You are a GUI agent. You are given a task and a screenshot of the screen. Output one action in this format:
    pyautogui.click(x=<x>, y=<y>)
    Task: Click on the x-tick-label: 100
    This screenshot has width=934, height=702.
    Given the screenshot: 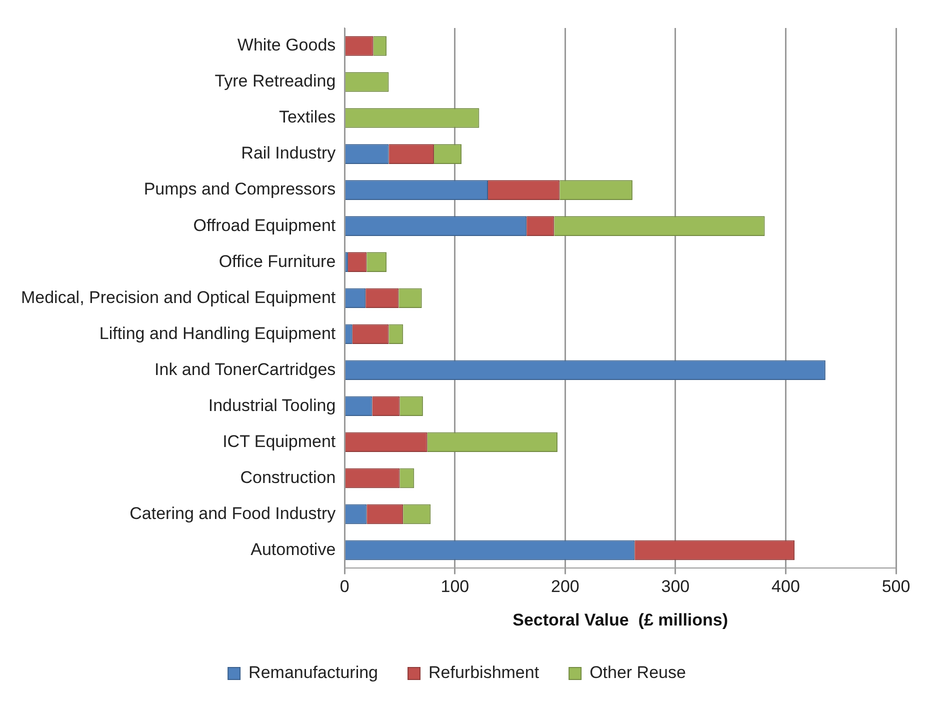 What is the action you would take?
    pyautogui.click(x=455, y=586)
    